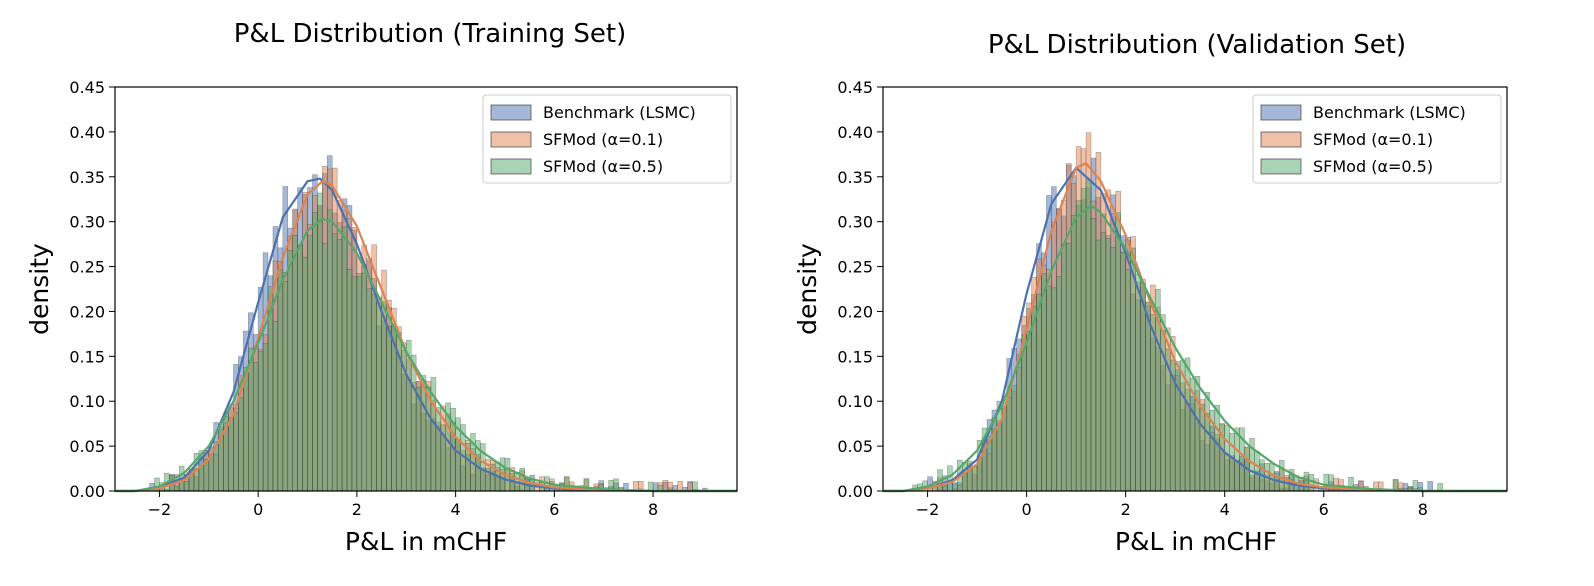 This screenshot has width=1594, height=586. I want to click on y-tick-label: 0.00, so click(855, 491).